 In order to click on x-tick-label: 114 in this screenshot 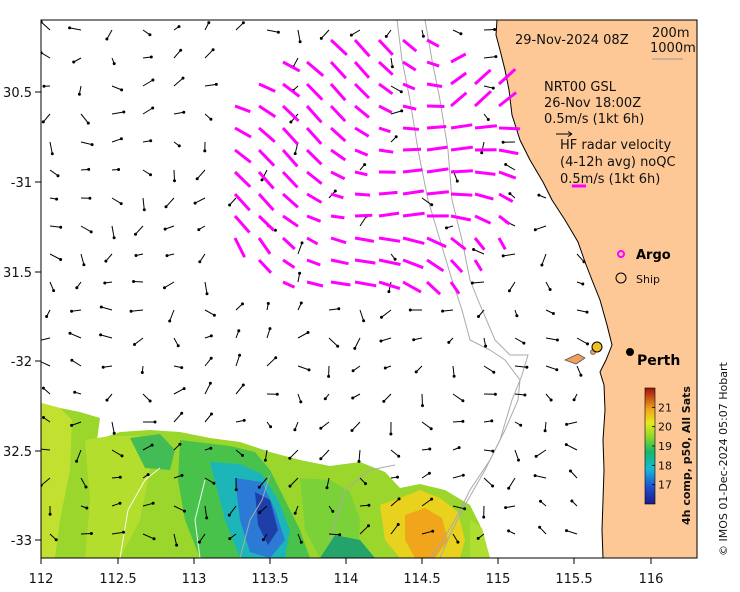, I will do `click(346, 579)`.